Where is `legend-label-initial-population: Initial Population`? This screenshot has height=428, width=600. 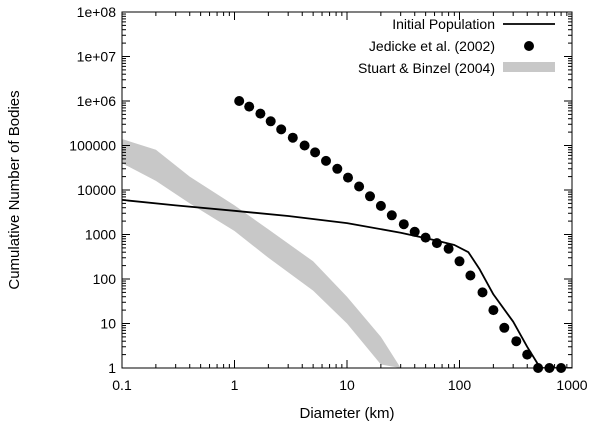 legend-label-initial-population: Initial Population is located at coordinates (443, 24).